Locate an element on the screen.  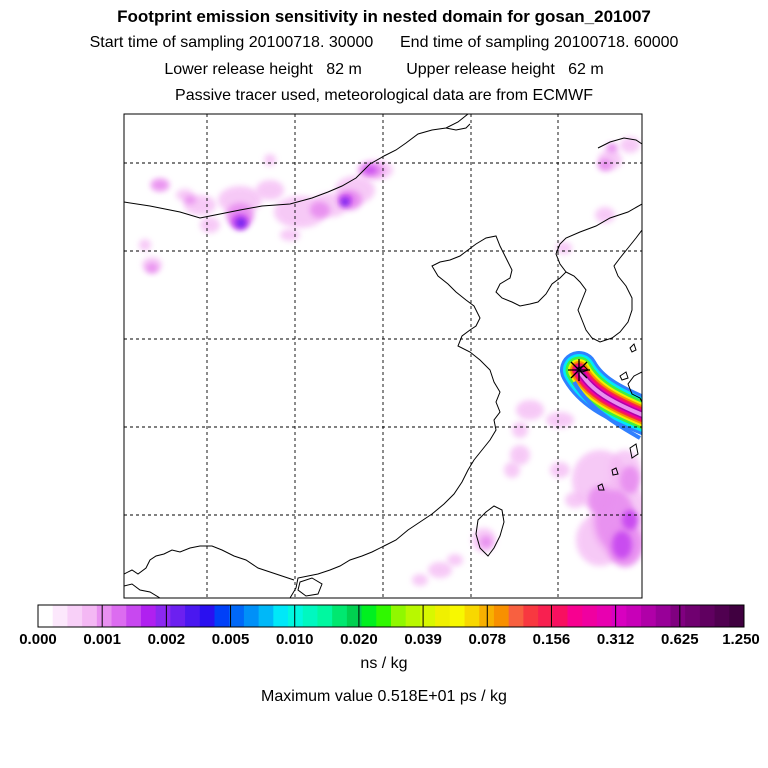
colorbar-tick-label: 0.625 is located at coordinates (680, 639).